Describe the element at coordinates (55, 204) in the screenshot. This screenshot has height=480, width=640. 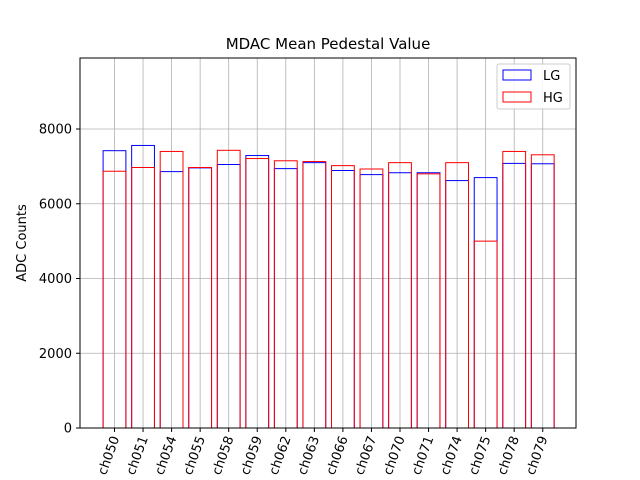
I see `y-tick-label: 6000` at that location.